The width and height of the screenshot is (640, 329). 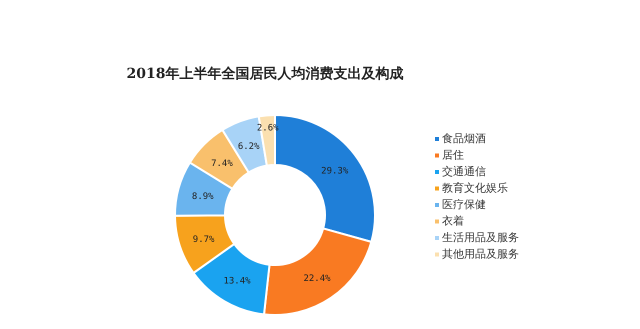 What do you see at coordinates (480, 237) in the screenshot?
I see `legend-label: 生活用品及服务` at bounding box center [480, 237].